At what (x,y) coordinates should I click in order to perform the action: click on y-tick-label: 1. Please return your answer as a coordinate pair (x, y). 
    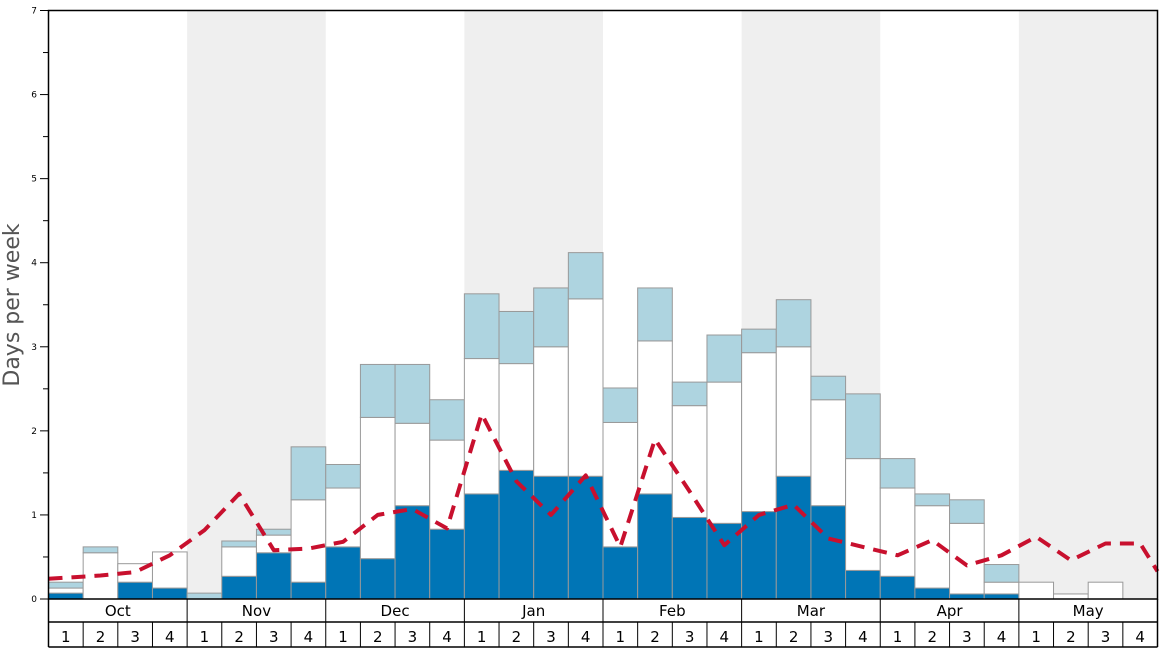
    Looking at the image, I should click on (34, 516).